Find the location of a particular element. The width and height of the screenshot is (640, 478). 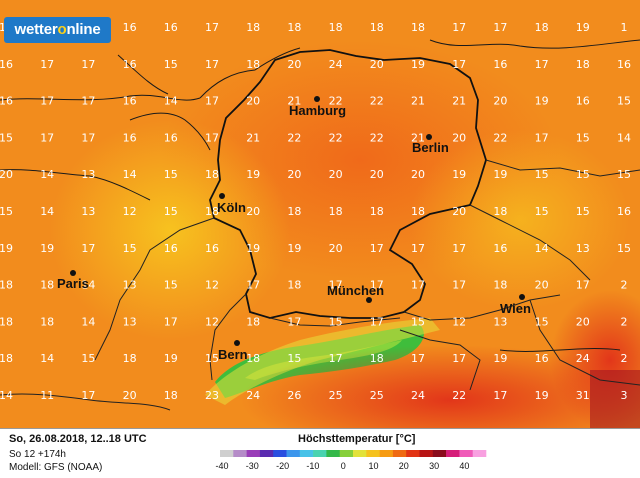

forecast-model: Modell: GFS (NOAA) is located at coordinates (56, 467).